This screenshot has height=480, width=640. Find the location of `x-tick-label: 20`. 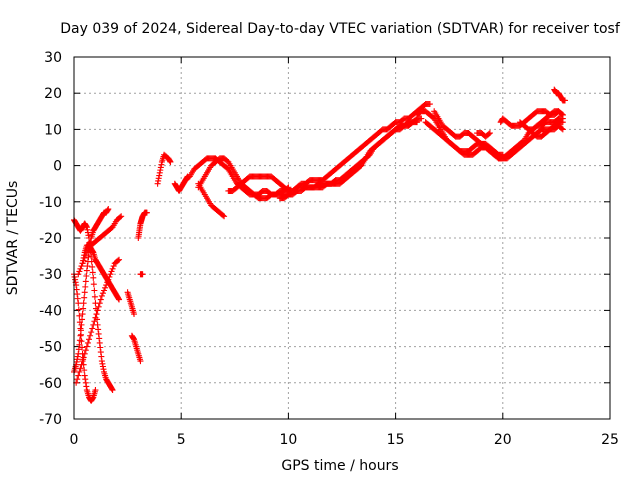

x-tick-label: 20 is located at coordinates (503, 440).